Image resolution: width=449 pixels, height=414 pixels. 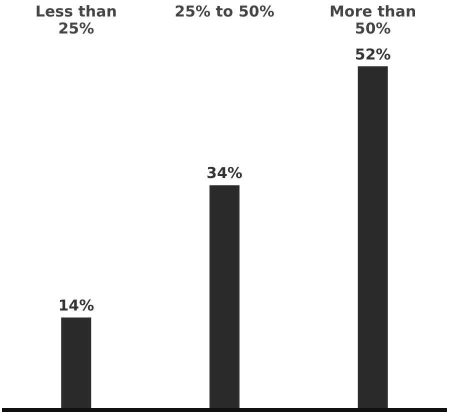 I want to click on data-label: 52%, so click(x=372, y=54).